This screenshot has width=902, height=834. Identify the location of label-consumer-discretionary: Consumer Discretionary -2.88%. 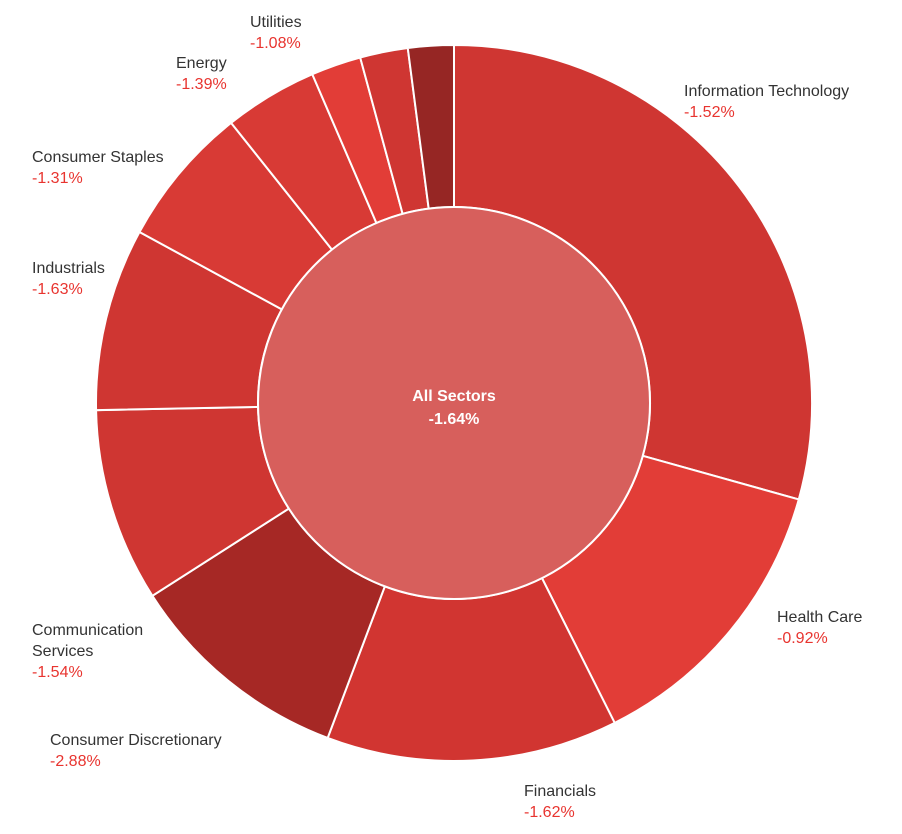
(136, 751).